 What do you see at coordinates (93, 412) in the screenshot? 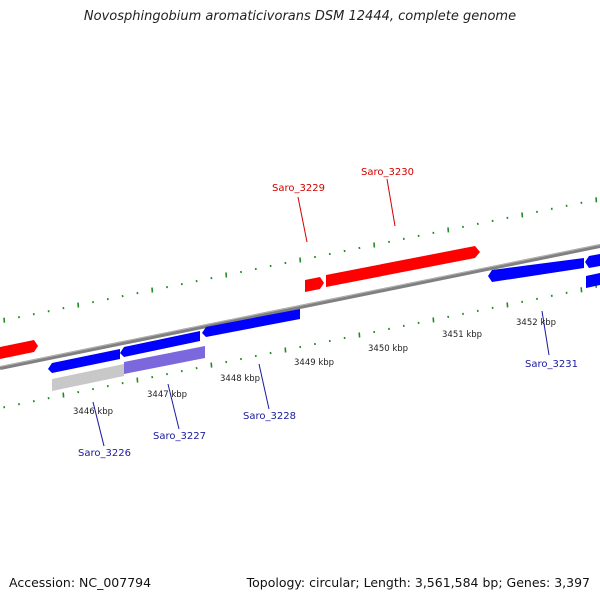
I see `kbp-label: 3446 kbp` at bounding box center [93, 412].